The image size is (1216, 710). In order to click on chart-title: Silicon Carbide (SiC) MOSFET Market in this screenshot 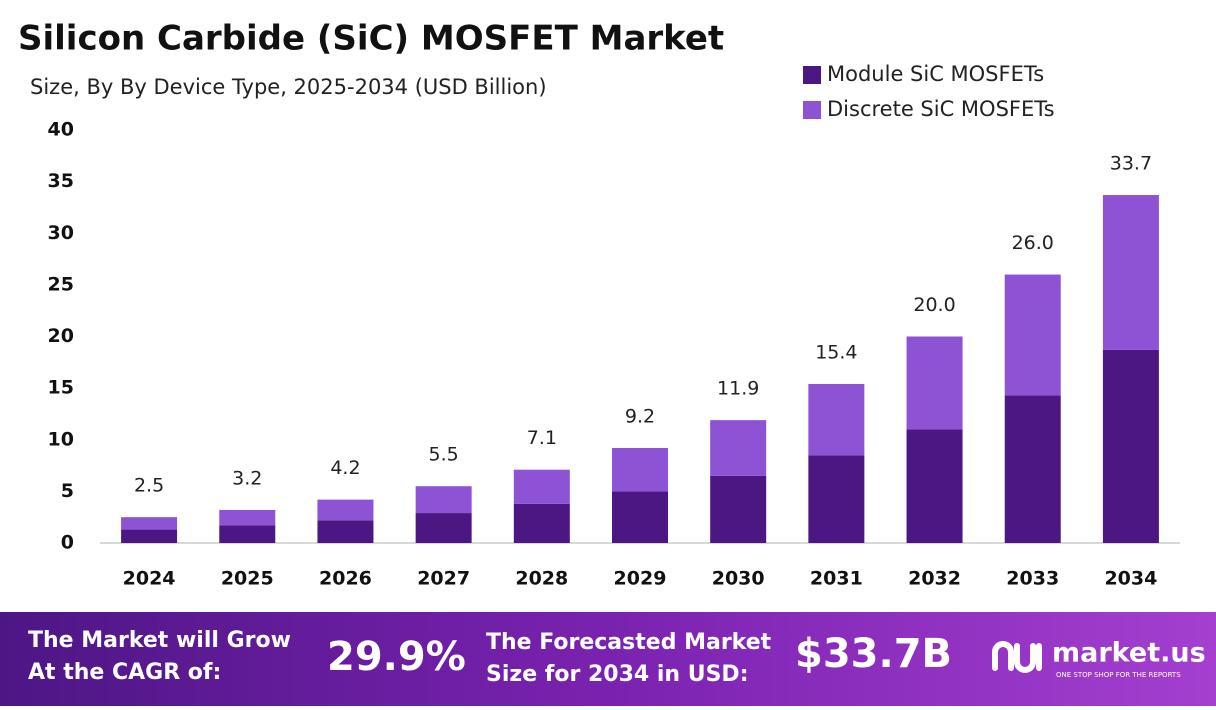, I will do `click(371, 39)`.